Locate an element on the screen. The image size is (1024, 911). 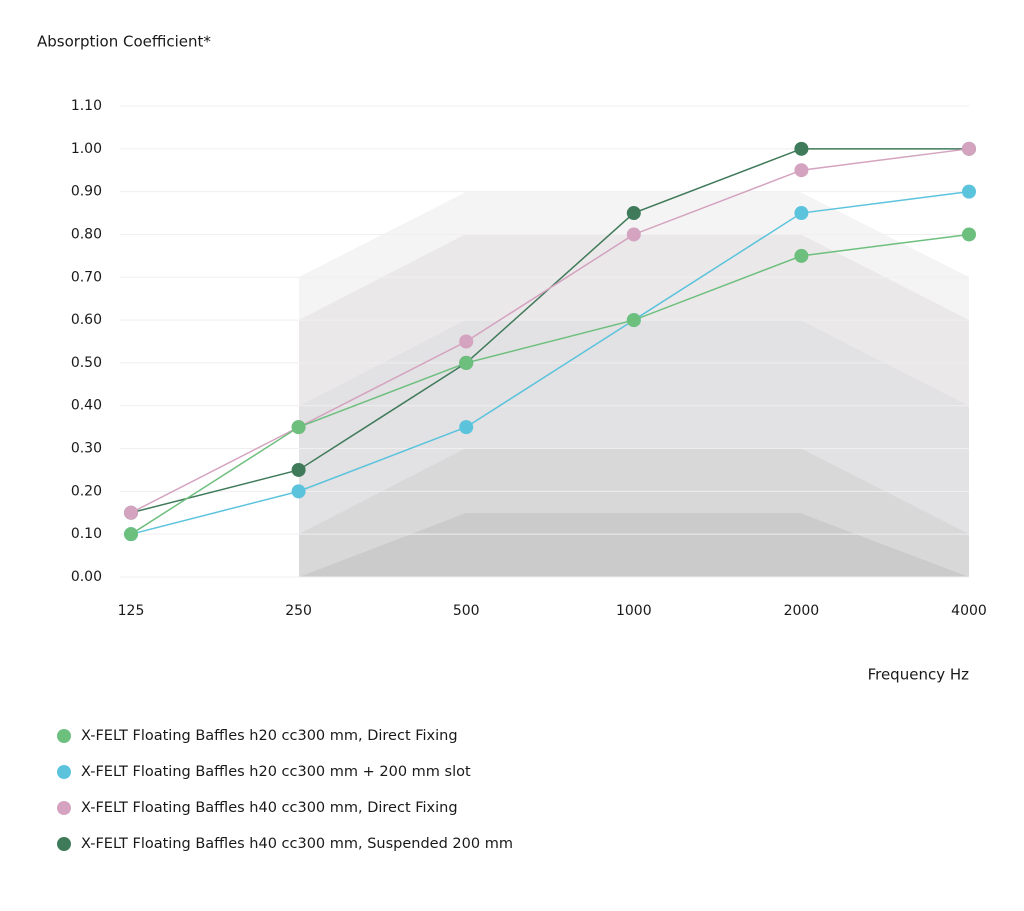
y-tick-label: 0.40 is located at coordinates (86, 406).